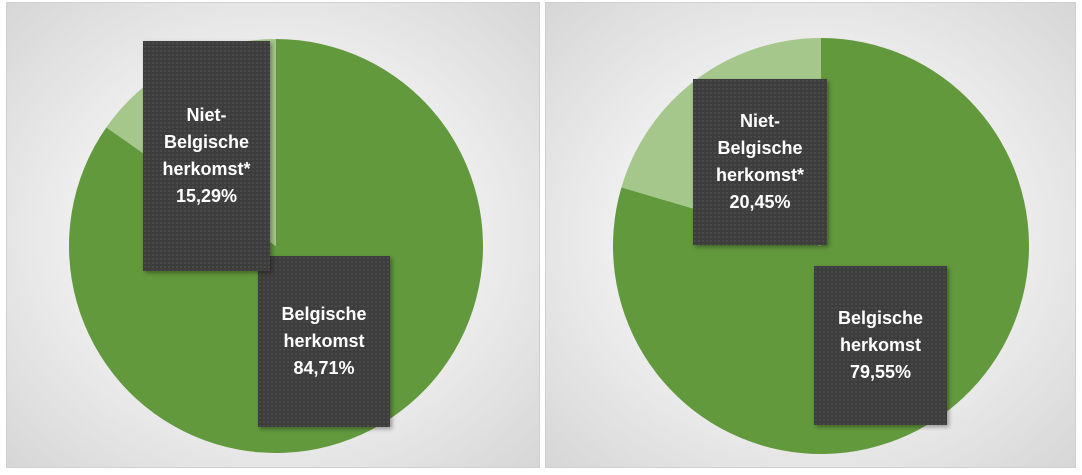 This screenshot has width=1082, height=475. I want to click on data-label: Belgische herkomst 84,71%, so click(324, 341).